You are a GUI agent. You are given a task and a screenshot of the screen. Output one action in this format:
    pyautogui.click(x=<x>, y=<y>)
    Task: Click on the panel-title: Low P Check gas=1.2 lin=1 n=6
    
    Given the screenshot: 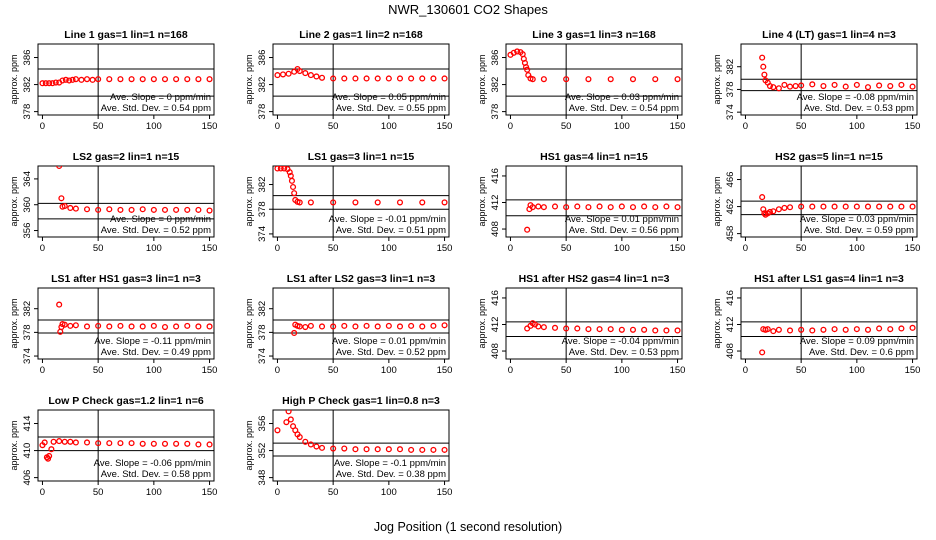 What is the action you would take?
    pyautogui.click(x=125, y=401)
    